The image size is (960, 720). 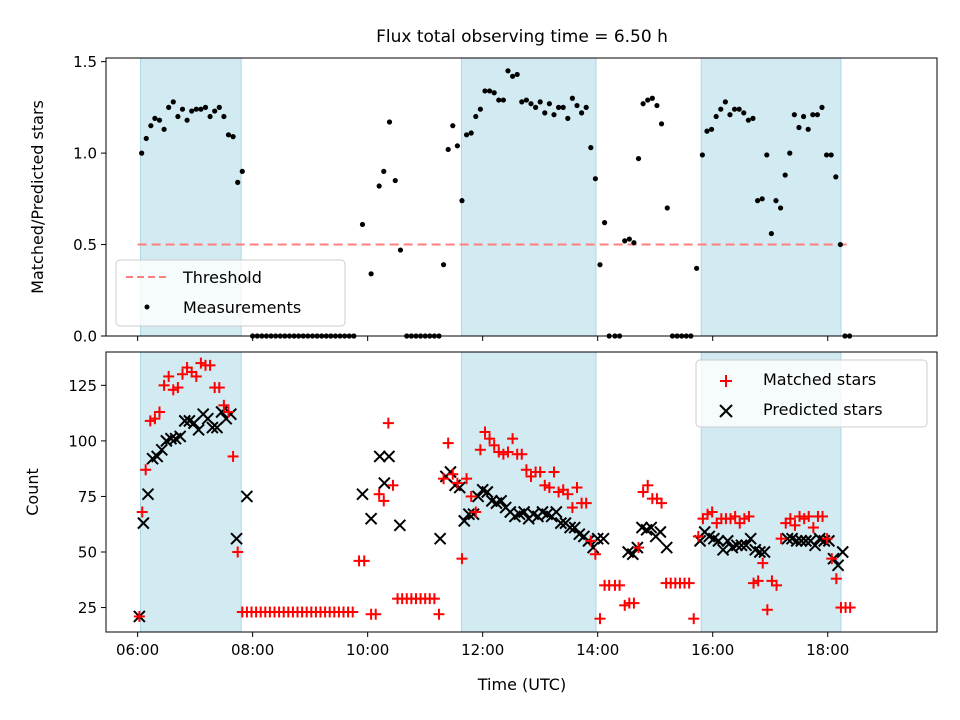 I want to click on legend-predicted-label: Predicted stars, so click(x=823, y=409).